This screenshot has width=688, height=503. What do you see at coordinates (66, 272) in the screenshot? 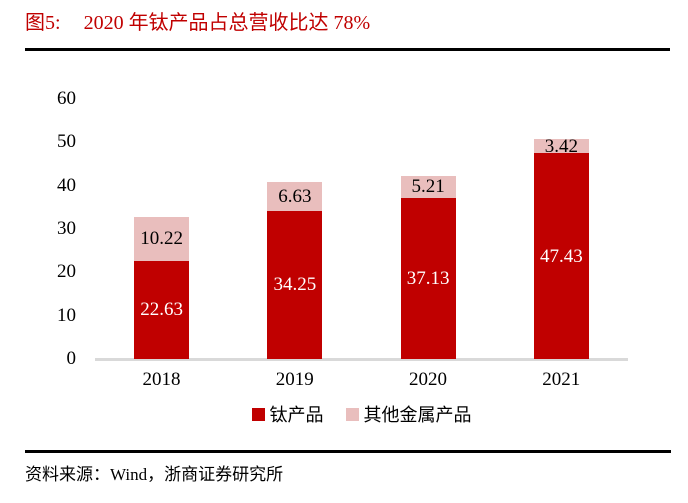
I see `y-axis-tick-label: 20` at bounding box center [66, 272].